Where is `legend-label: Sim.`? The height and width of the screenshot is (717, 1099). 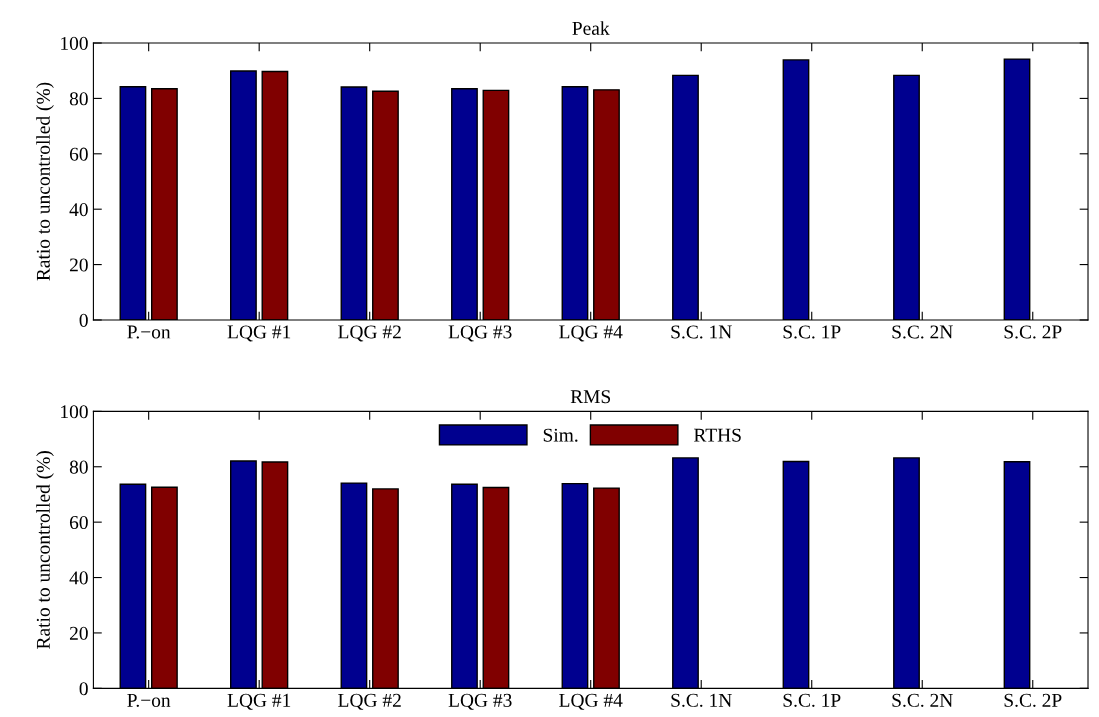 legend-label: Sim. is located at coordinates (560, 435).